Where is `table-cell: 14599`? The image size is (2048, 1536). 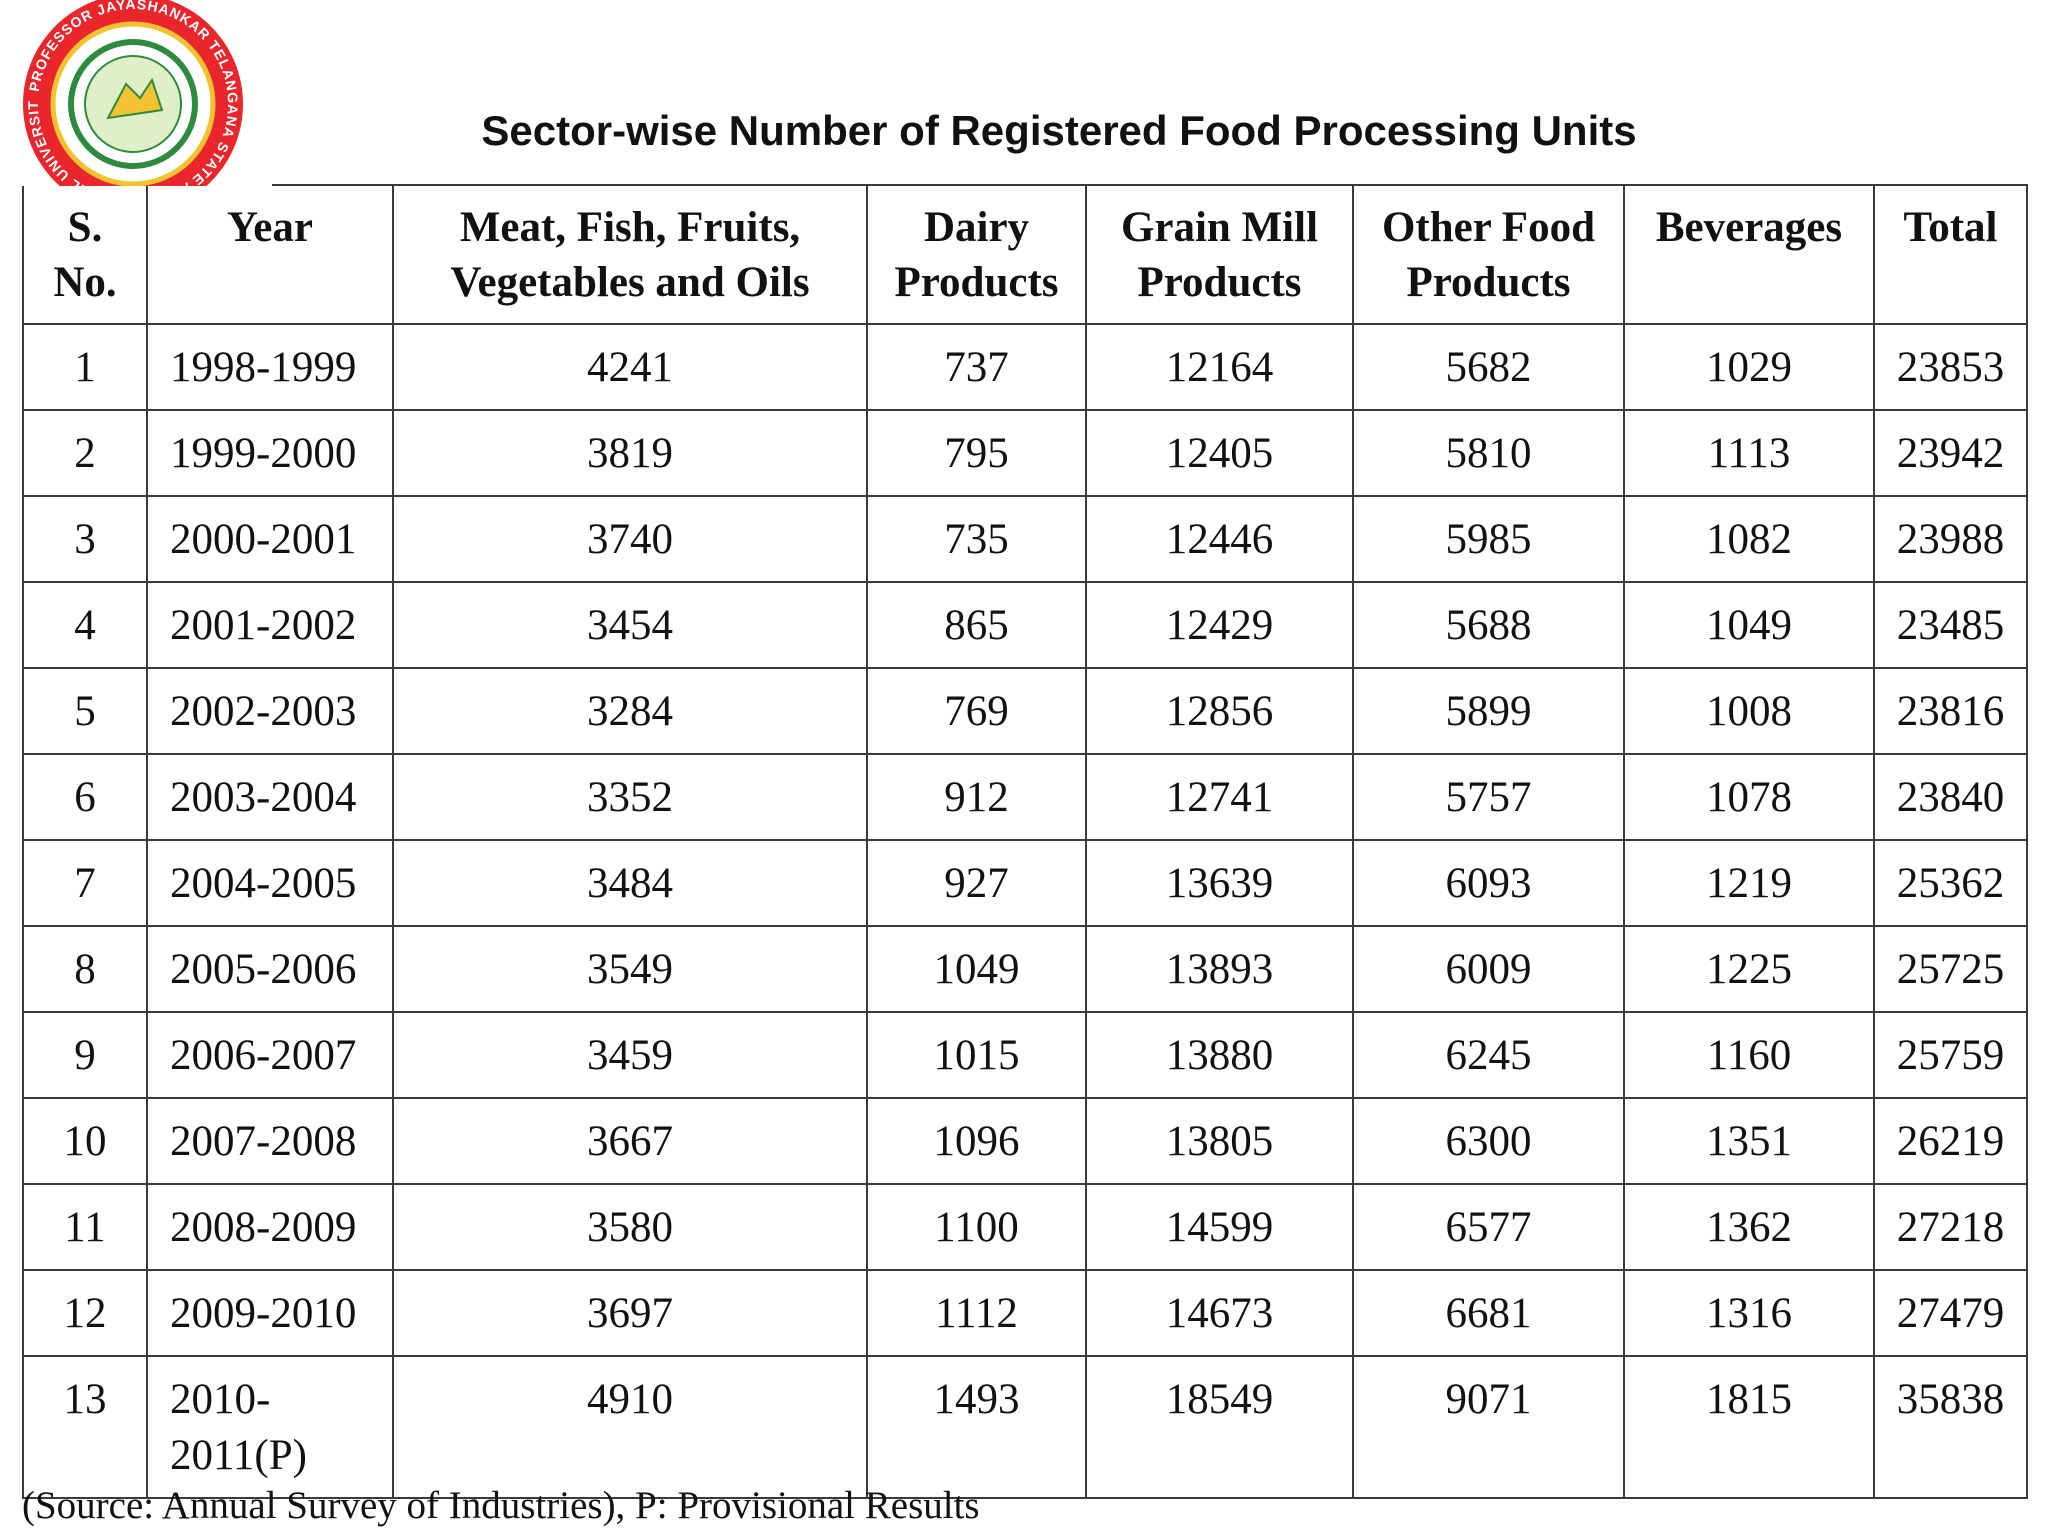
table-cell: 14599 is located at coordinates (1219, 1227).